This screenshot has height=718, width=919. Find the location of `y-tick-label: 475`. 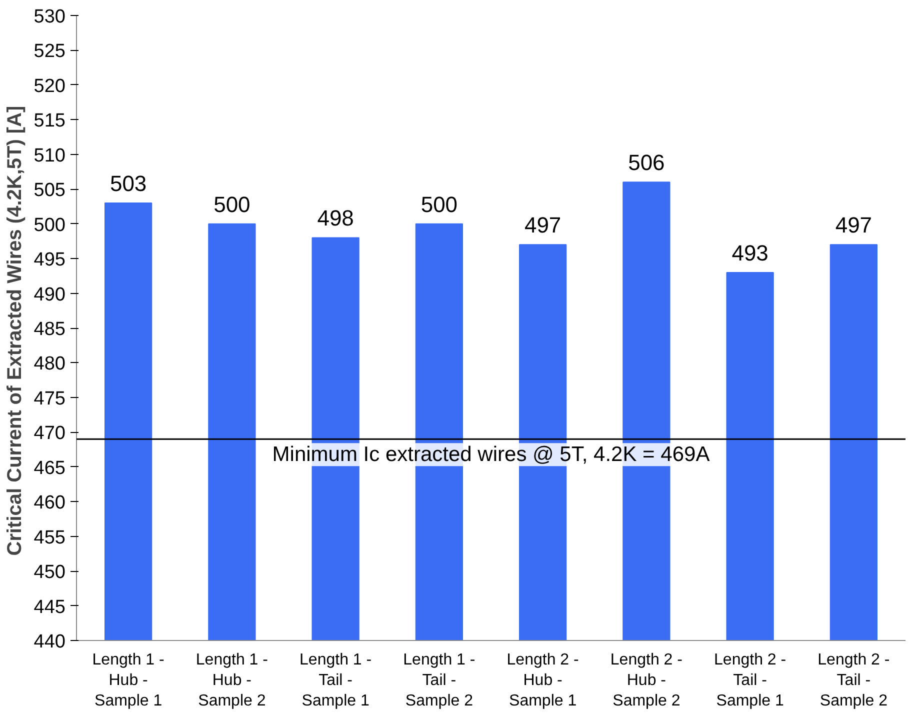

y-tick-label: 475 is located at coordinates (50, 399).